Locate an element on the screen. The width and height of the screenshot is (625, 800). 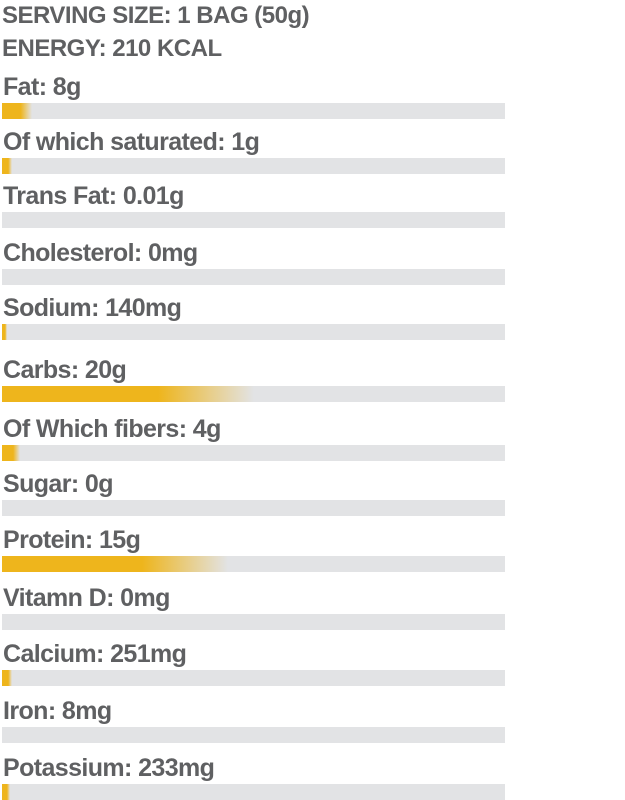
energy: ENERGY: 210 KCAL is located at coordinates (112, 48).